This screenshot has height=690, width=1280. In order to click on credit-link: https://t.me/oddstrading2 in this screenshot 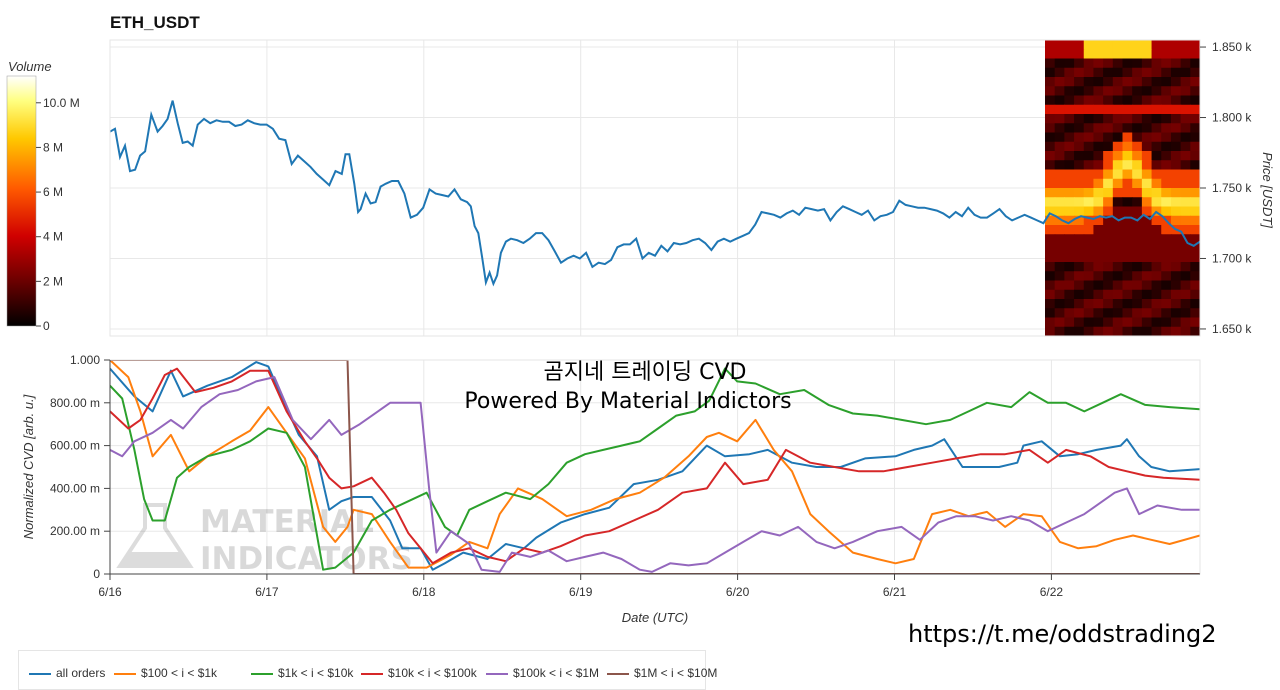, I will do `click(1062, 634)`.